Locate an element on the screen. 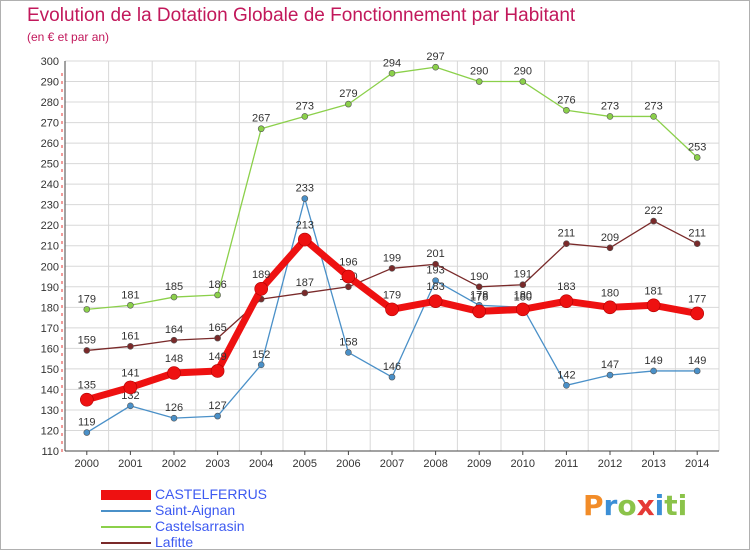 Image resolution: width=750 pixels, height=551 pixels. y-tick-label: 130 is located at coordinates (50, 411).